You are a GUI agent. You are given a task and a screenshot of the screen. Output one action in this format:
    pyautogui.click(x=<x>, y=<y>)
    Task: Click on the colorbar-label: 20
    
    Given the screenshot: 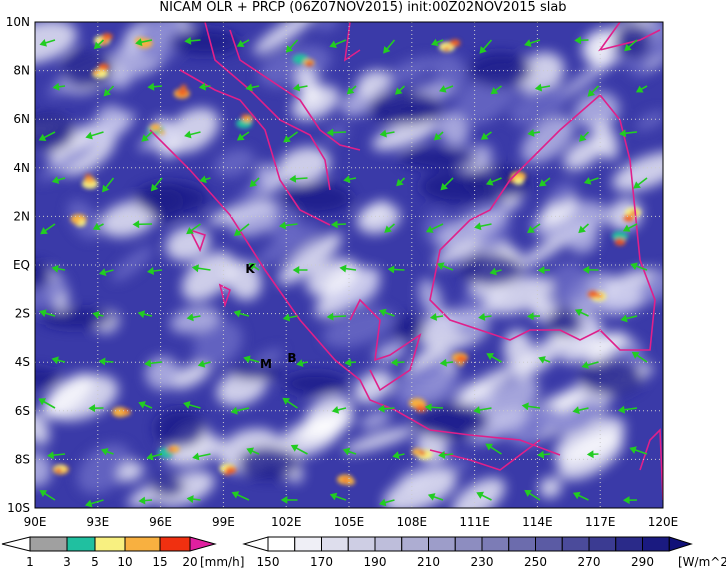 What is the action you would take?
    pyautogui.click(x=189, y=562)
    